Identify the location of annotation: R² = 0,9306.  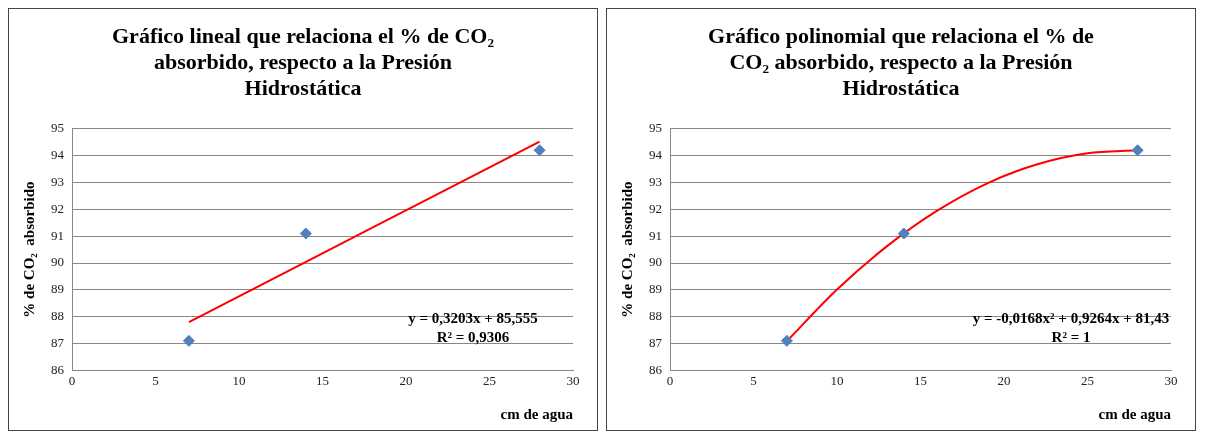
(473, 336).